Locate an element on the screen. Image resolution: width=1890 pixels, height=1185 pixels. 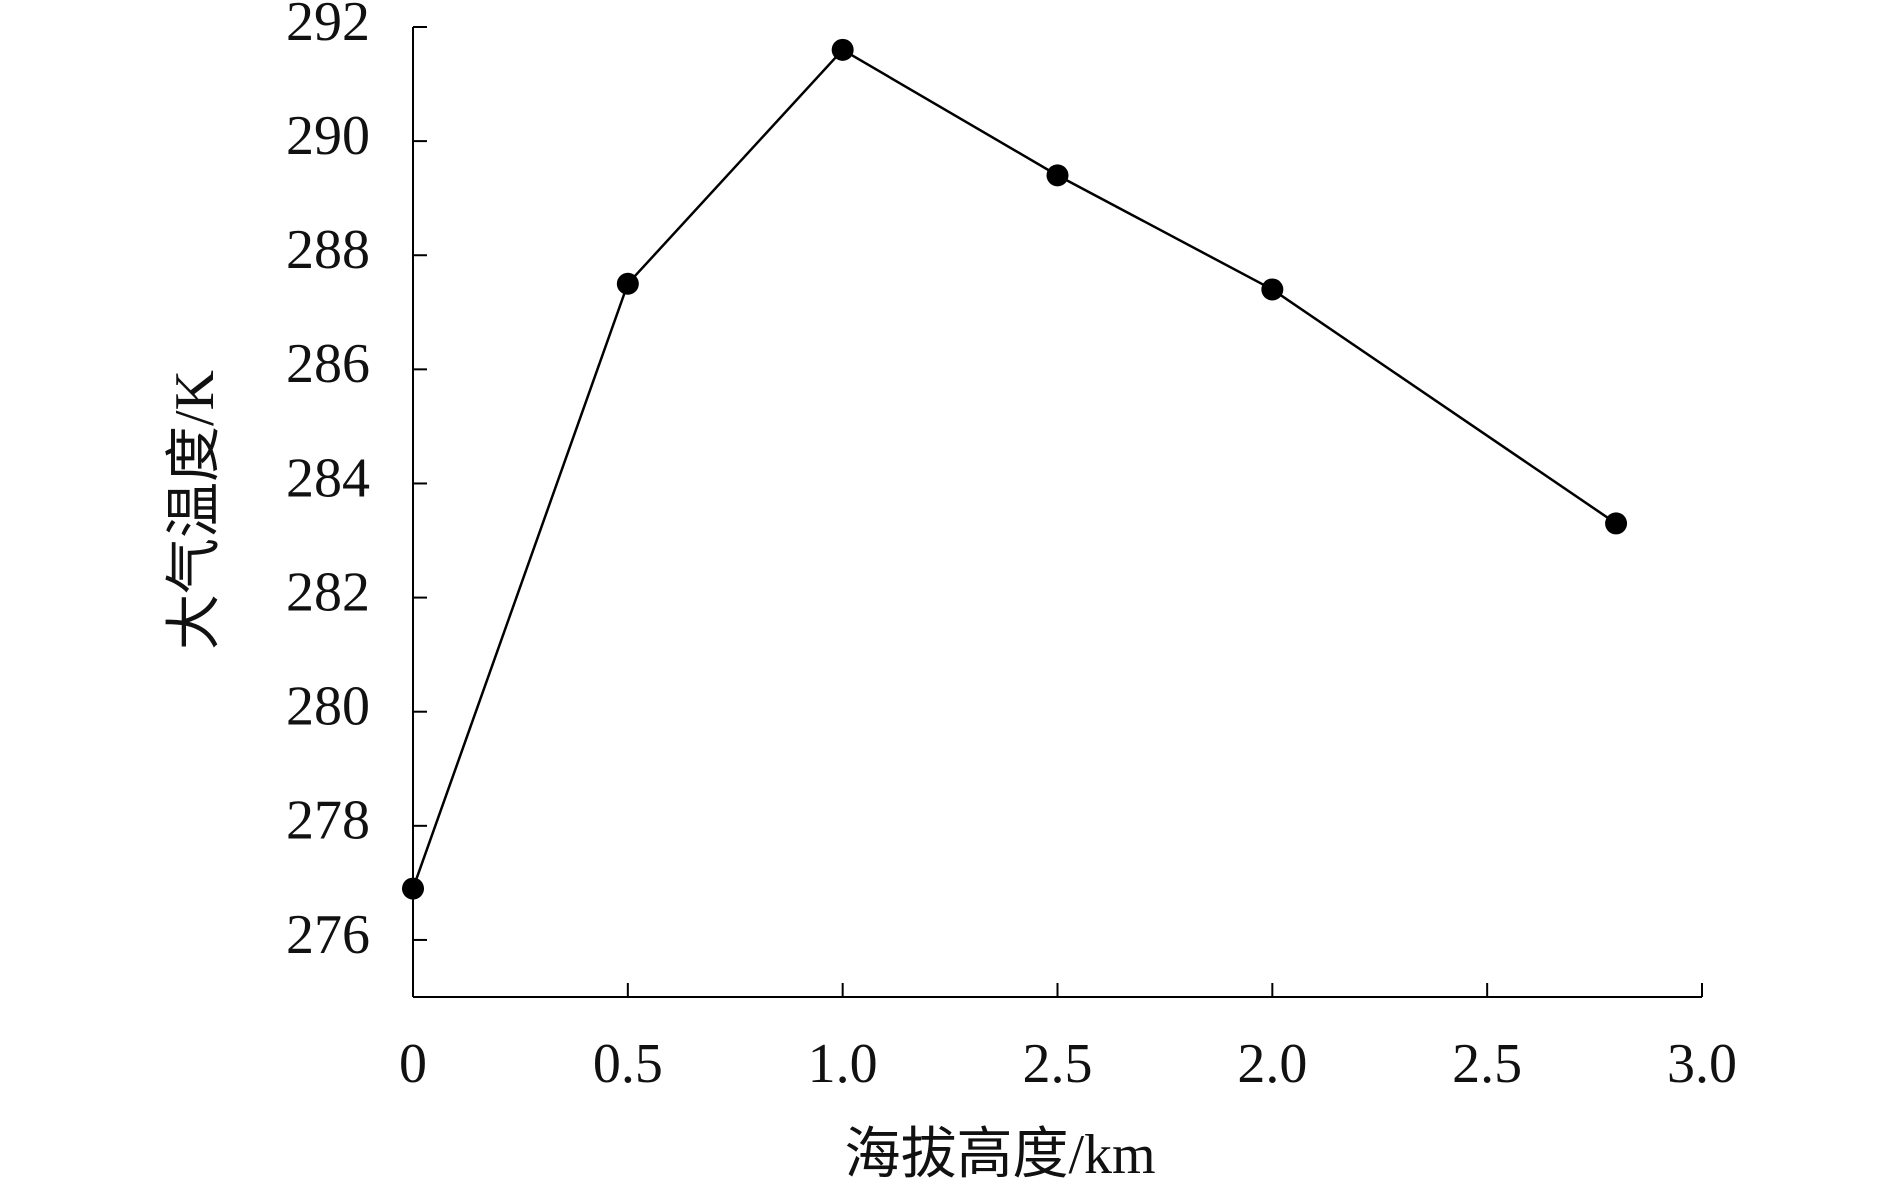
x-axis-label: 海拔高度/km is located at coordinates (999, 1154).